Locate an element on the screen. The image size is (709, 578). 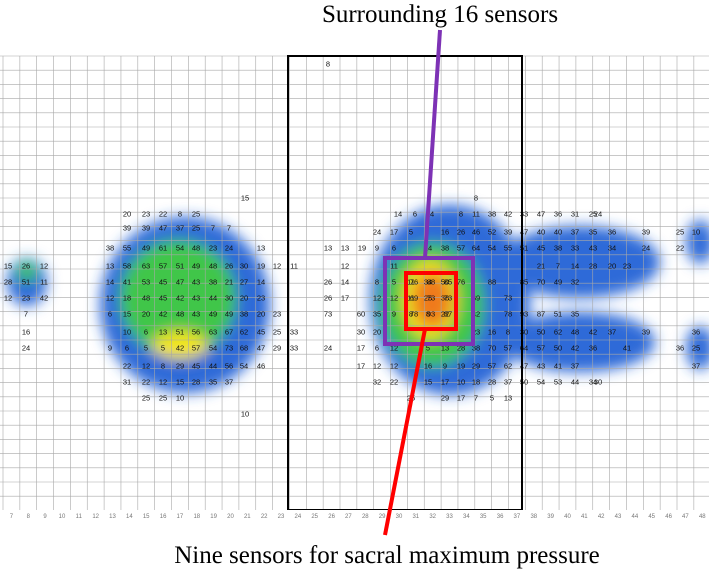
sacral-sensor-value: 69 is located at coordinates (414, 298).